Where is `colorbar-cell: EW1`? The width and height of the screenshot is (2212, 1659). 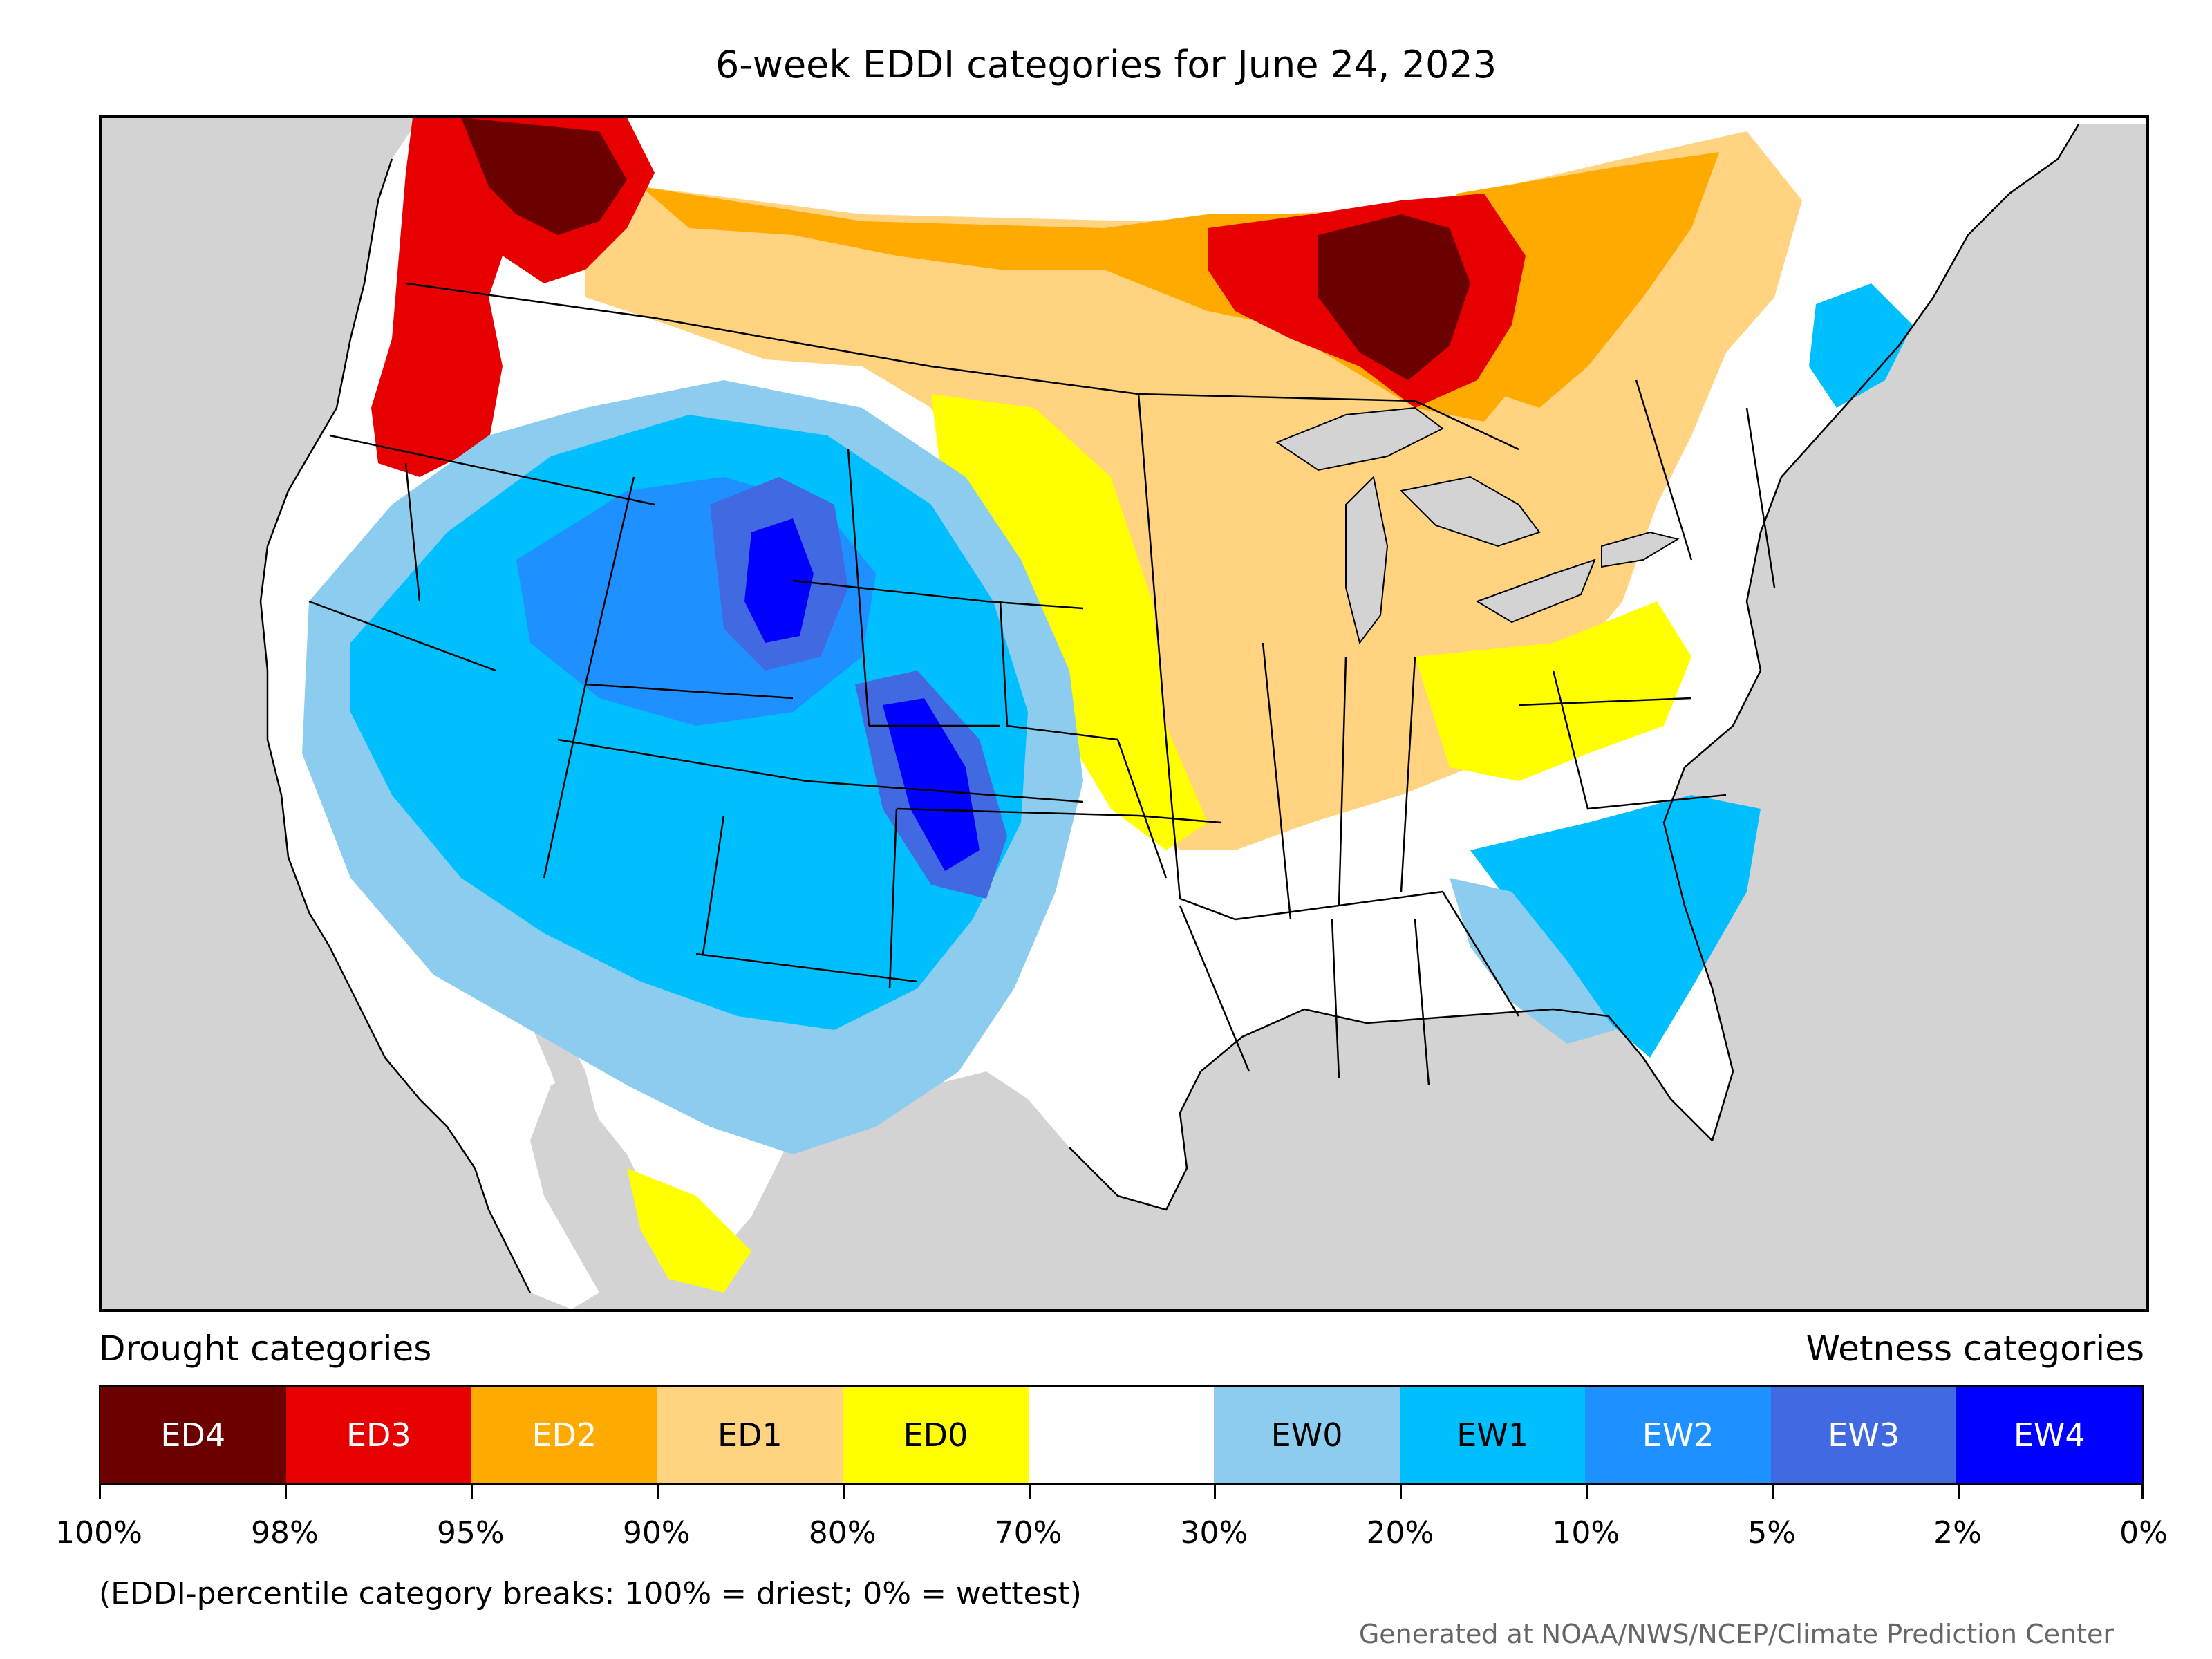 colorbar-cell: EW1 is located at coordinates (1493, 1435).